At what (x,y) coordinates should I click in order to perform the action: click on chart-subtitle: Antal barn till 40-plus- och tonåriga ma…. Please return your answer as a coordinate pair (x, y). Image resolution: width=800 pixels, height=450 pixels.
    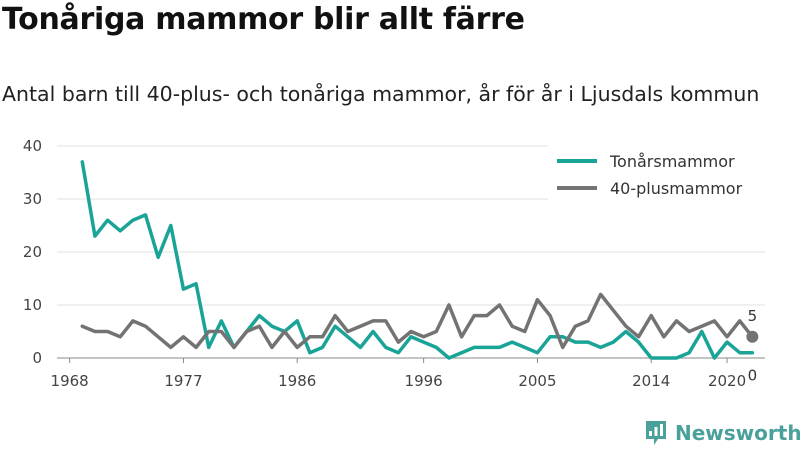
    Looking at the image, I should click on (381, 94).